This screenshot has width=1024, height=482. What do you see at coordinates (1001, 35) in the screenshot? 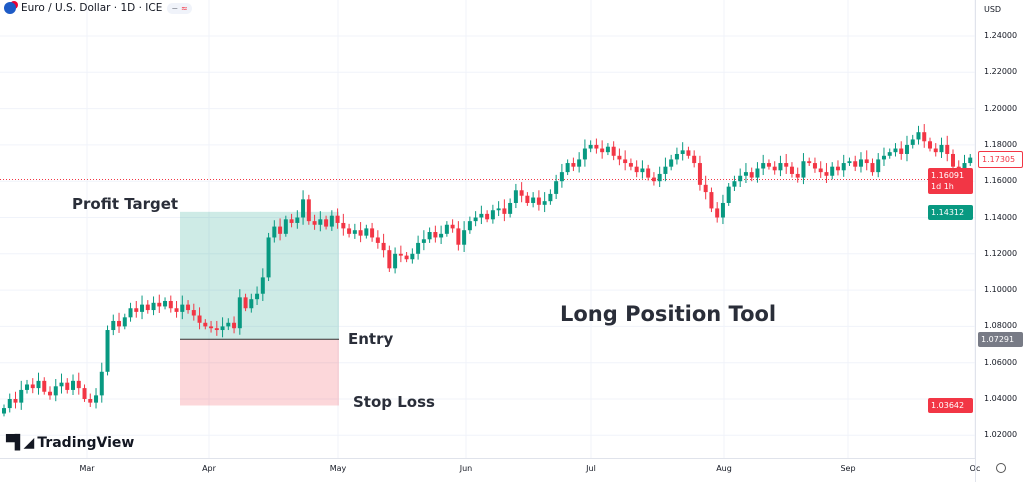
I see `price-tick: 1.24000` at bounding box center [1001, 35].